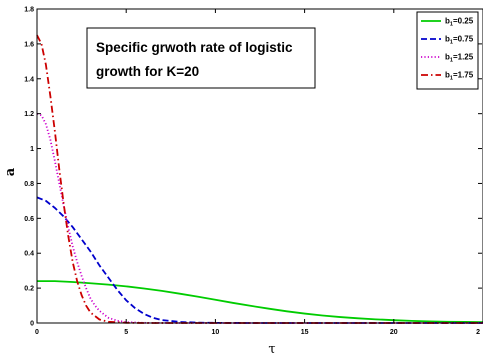 This screenshot has height=360, width=483. What do you see at coordinates (29, 219) in the screenshot?
I see `y-tick-label: 0.6` at bounding box center [29, 219].